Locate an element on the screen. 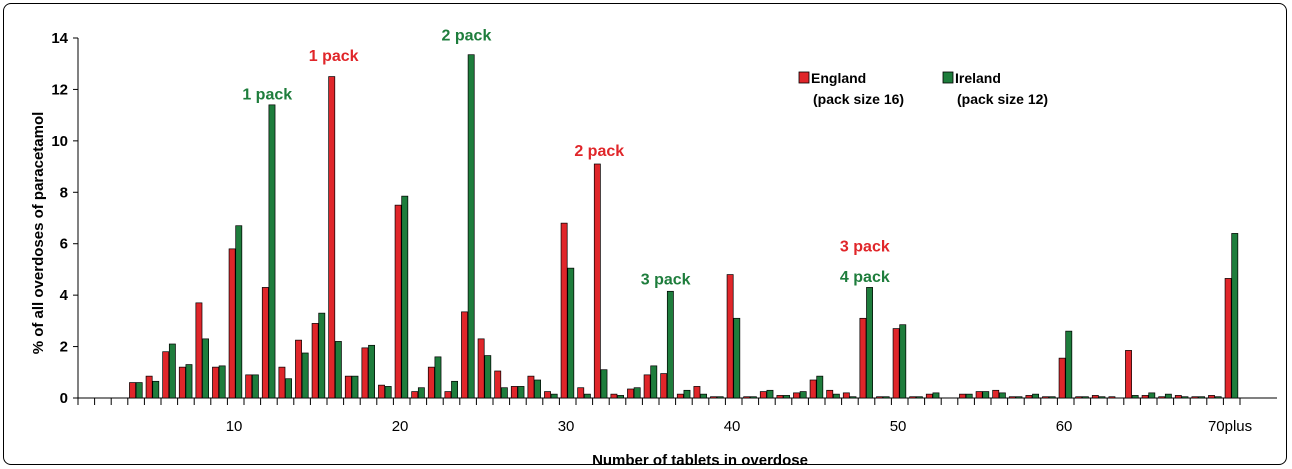  x-tick-label: 20 is located at coordinates (400, 426).